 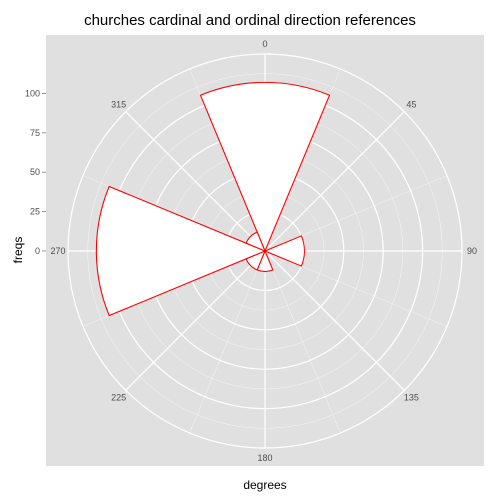 I want to click on theta-tick-label-180: 180, so click(x=264, y=458).